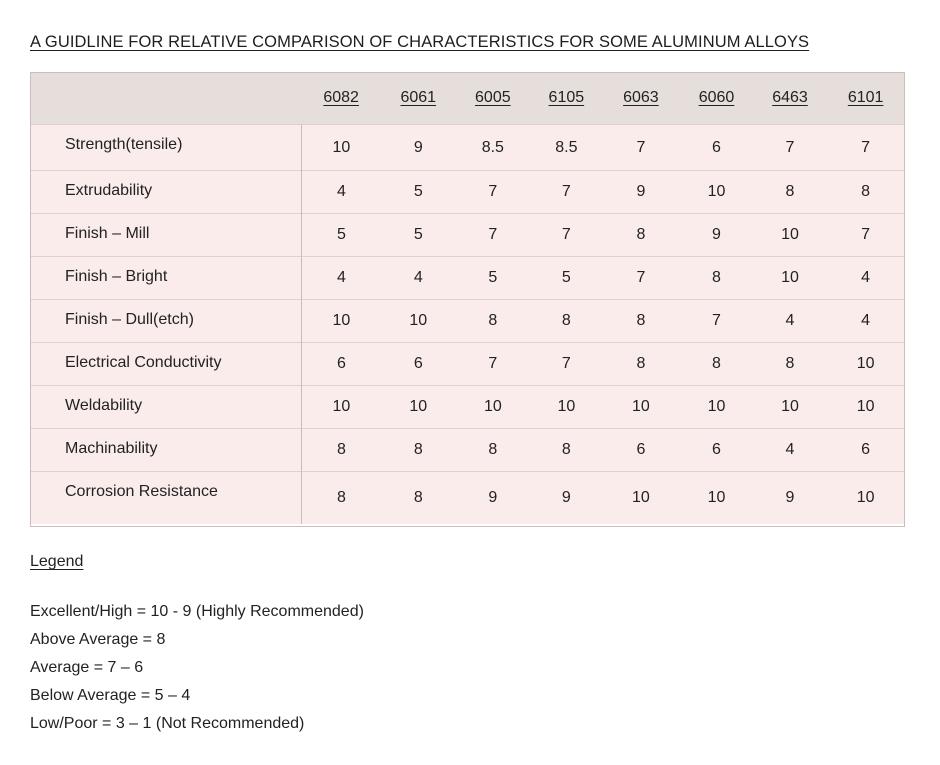  Describe the element at coordinates (566, 97) in the screenshot. I see `column-header: 6105` at that location.